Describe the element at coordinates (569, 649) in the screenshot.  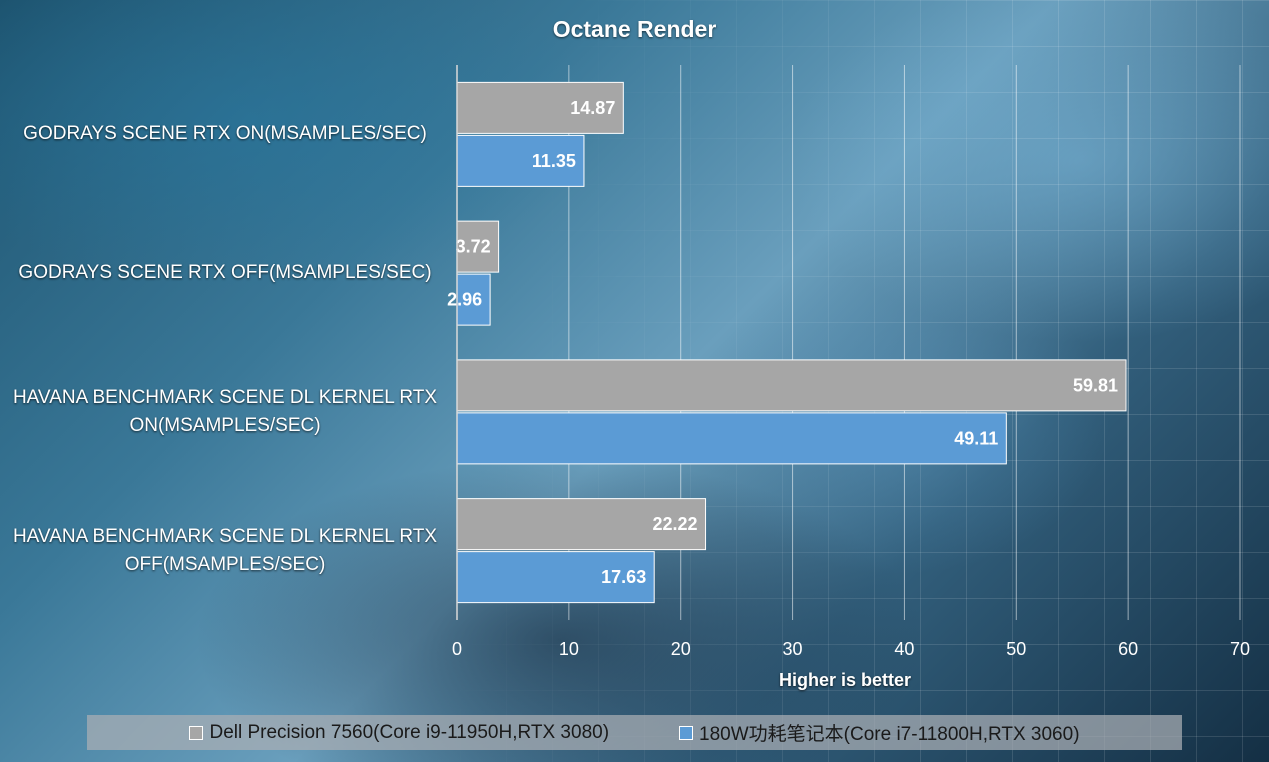
I see `x-tick-label-1: 10` at that location.